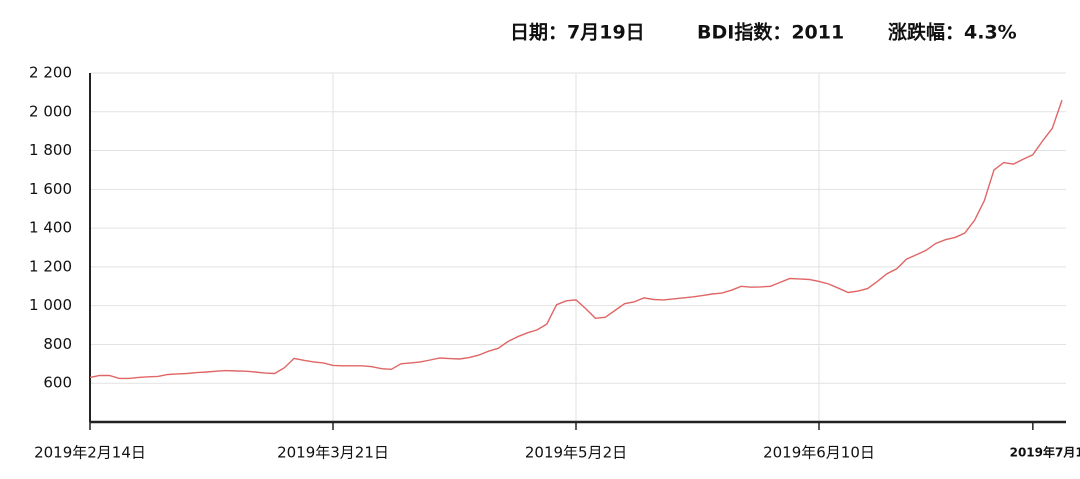  I want to click on y-tick-label: 2 200, so click(50, 73).